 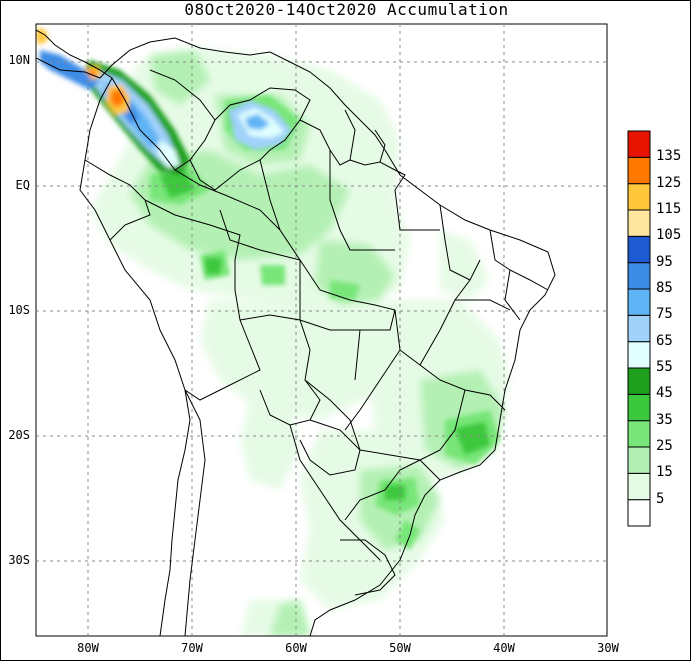 What do you see at coordinates (664, 393) in the screenshot?
I see `colorbar-label: 45` at bounding box center [664, 393].